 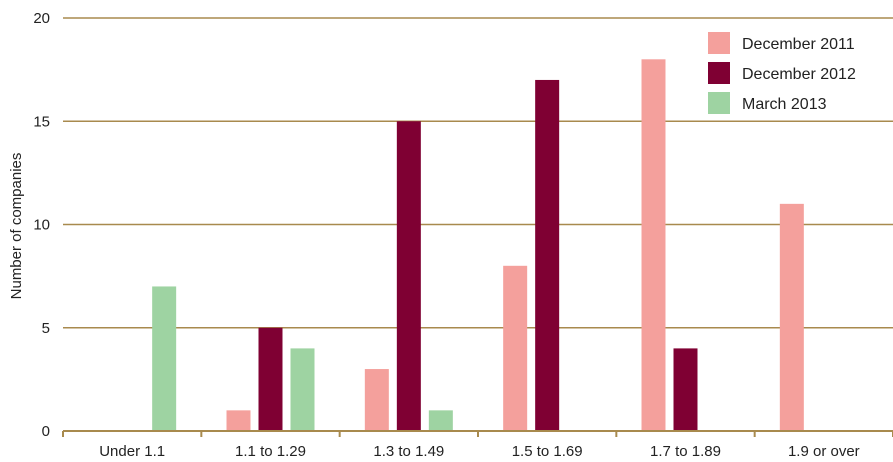 I want to click on legend: December 2011 December 2012 March 2013, so click(x=782, y=73).